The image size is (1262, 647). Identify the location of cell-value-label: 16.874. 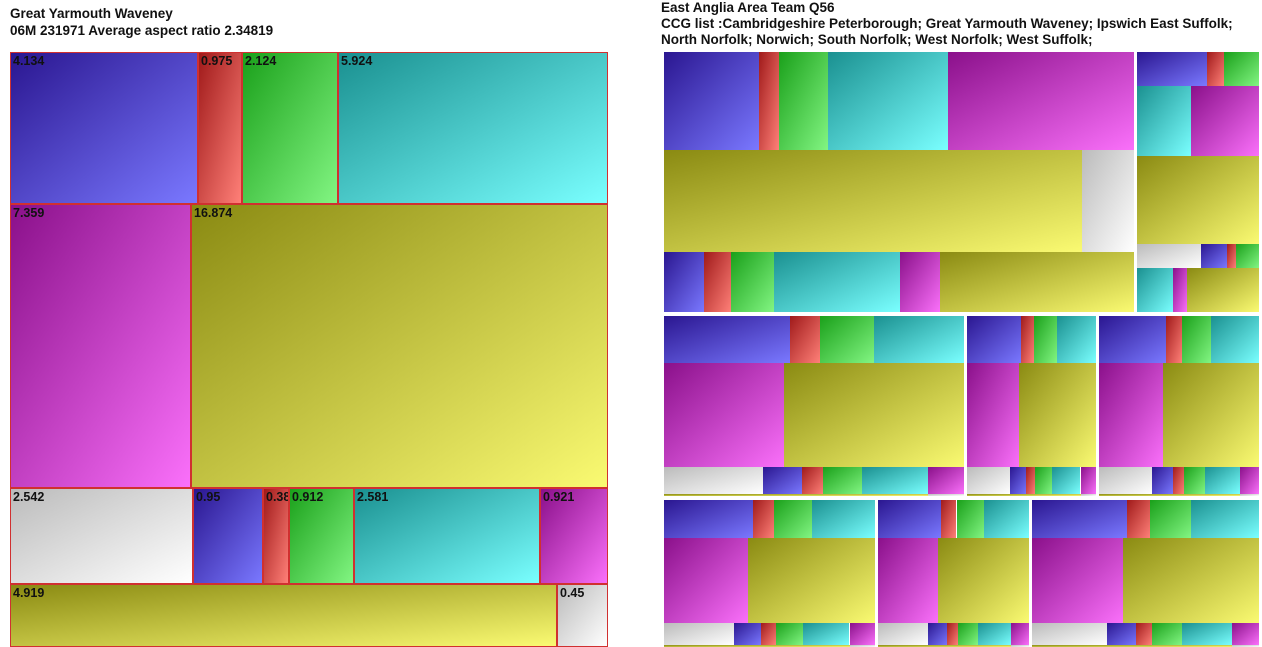
(213, 213).